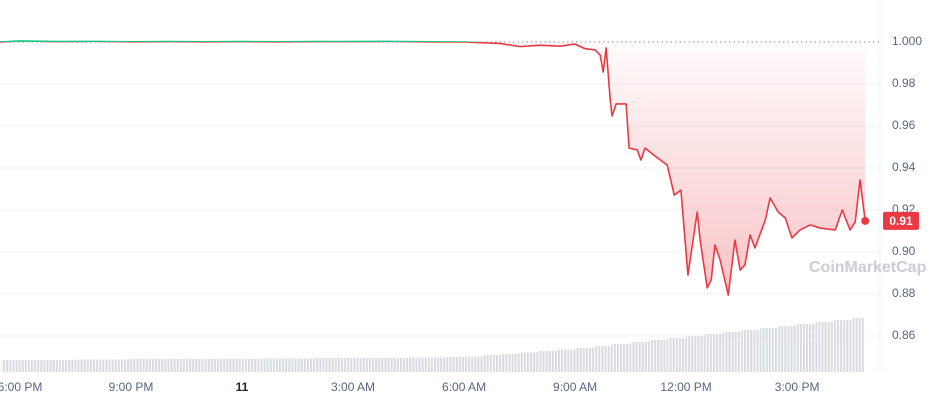 This screenshot has height=400, width=929. What do you see at coordinates (242, 41) in the screenshot?
I see `price-line-up` at bounding box center [242, 41].